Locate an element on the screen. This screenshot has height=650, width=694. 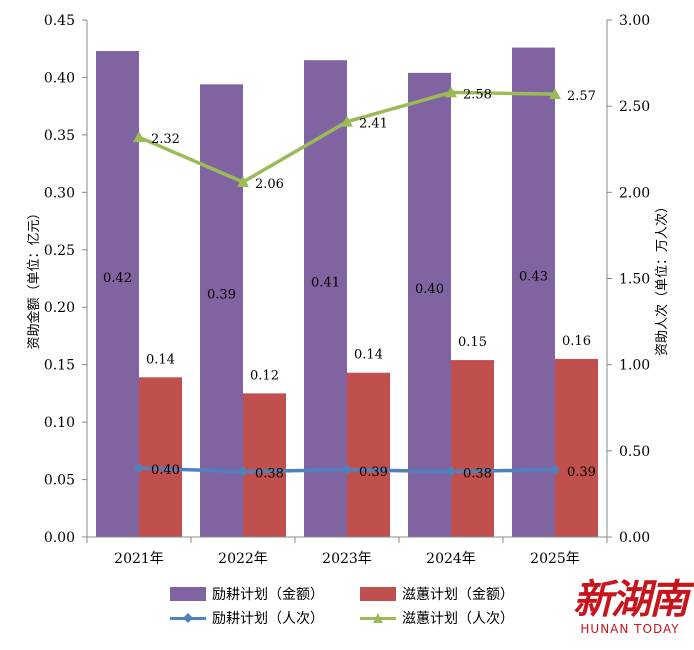
right-axis-title: 资助人次（单位：万人次） is located at coordinates (662, 278).